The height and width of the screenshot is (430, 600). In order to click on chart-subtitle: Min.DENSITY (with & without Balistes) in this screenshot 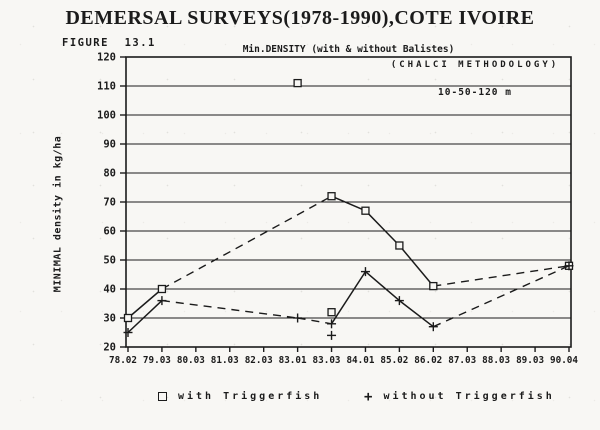, I will do `click(348, 49)`.